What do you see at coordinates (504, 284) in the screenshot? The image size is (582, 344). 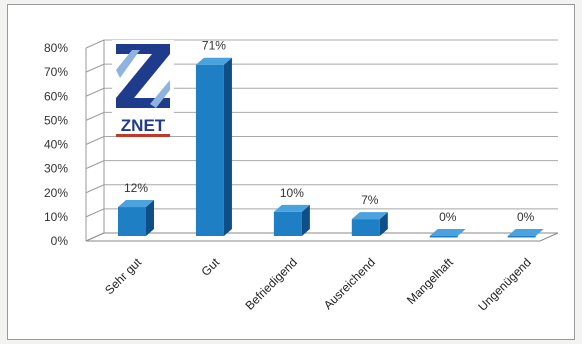 I see `category-label: Ungenügend` at bounding box center [504, 284].